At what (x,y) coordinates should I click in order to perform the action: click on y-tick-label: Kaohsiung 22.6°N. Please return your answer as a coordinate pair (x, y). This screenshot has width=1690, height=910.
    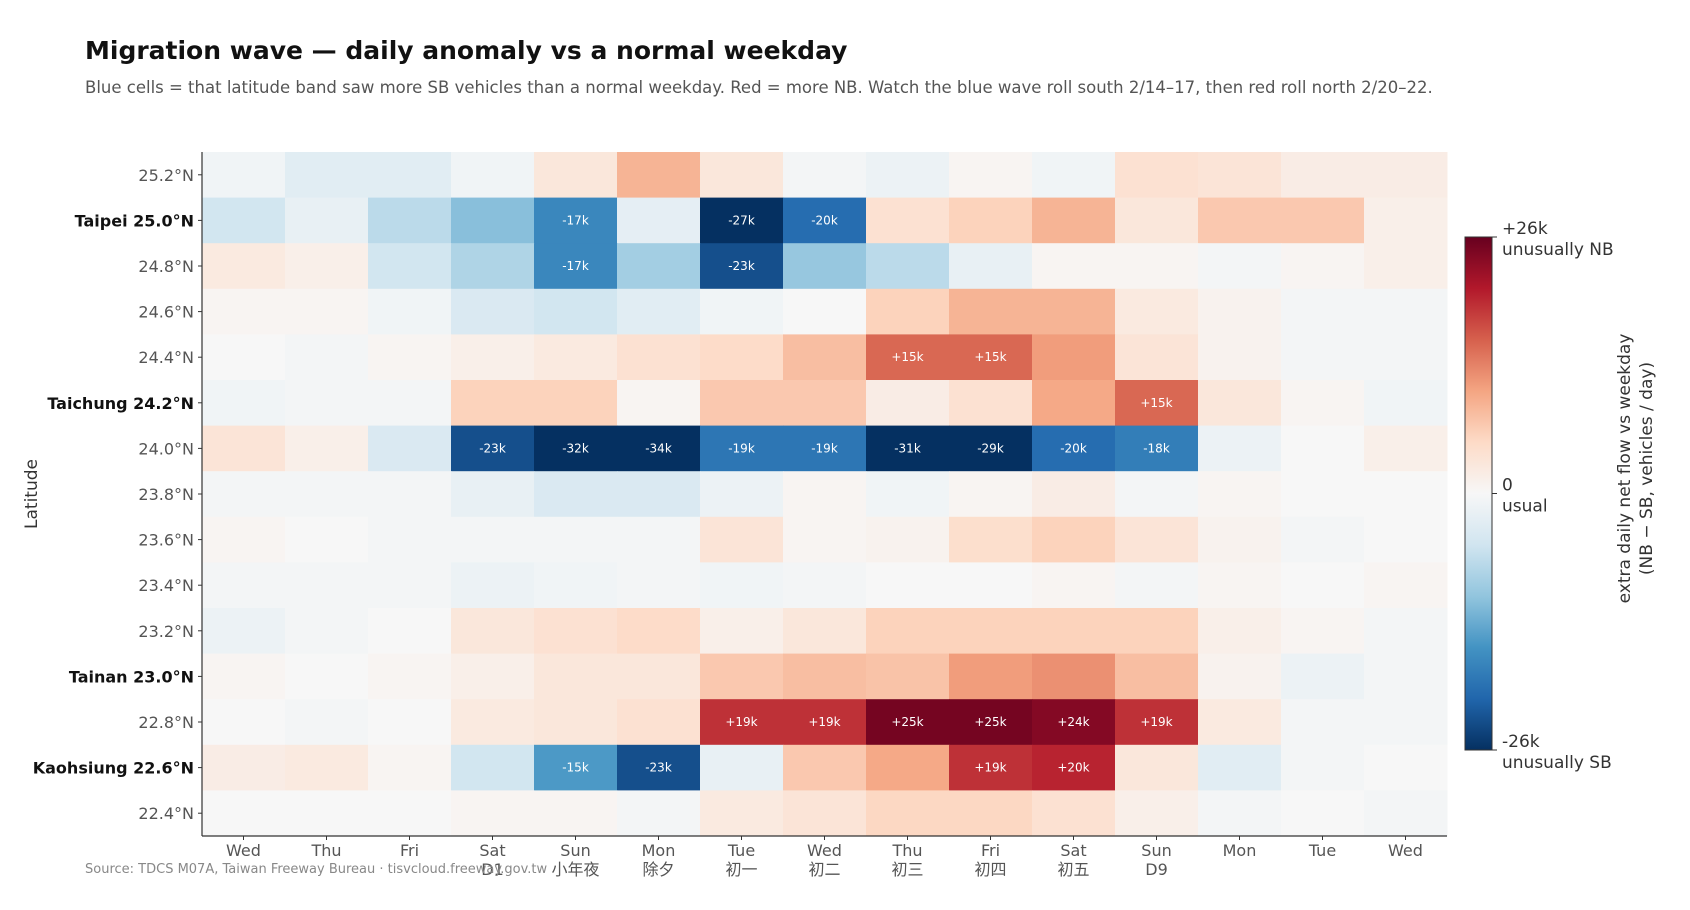
    Looking at the image, I should click on (113, 768).